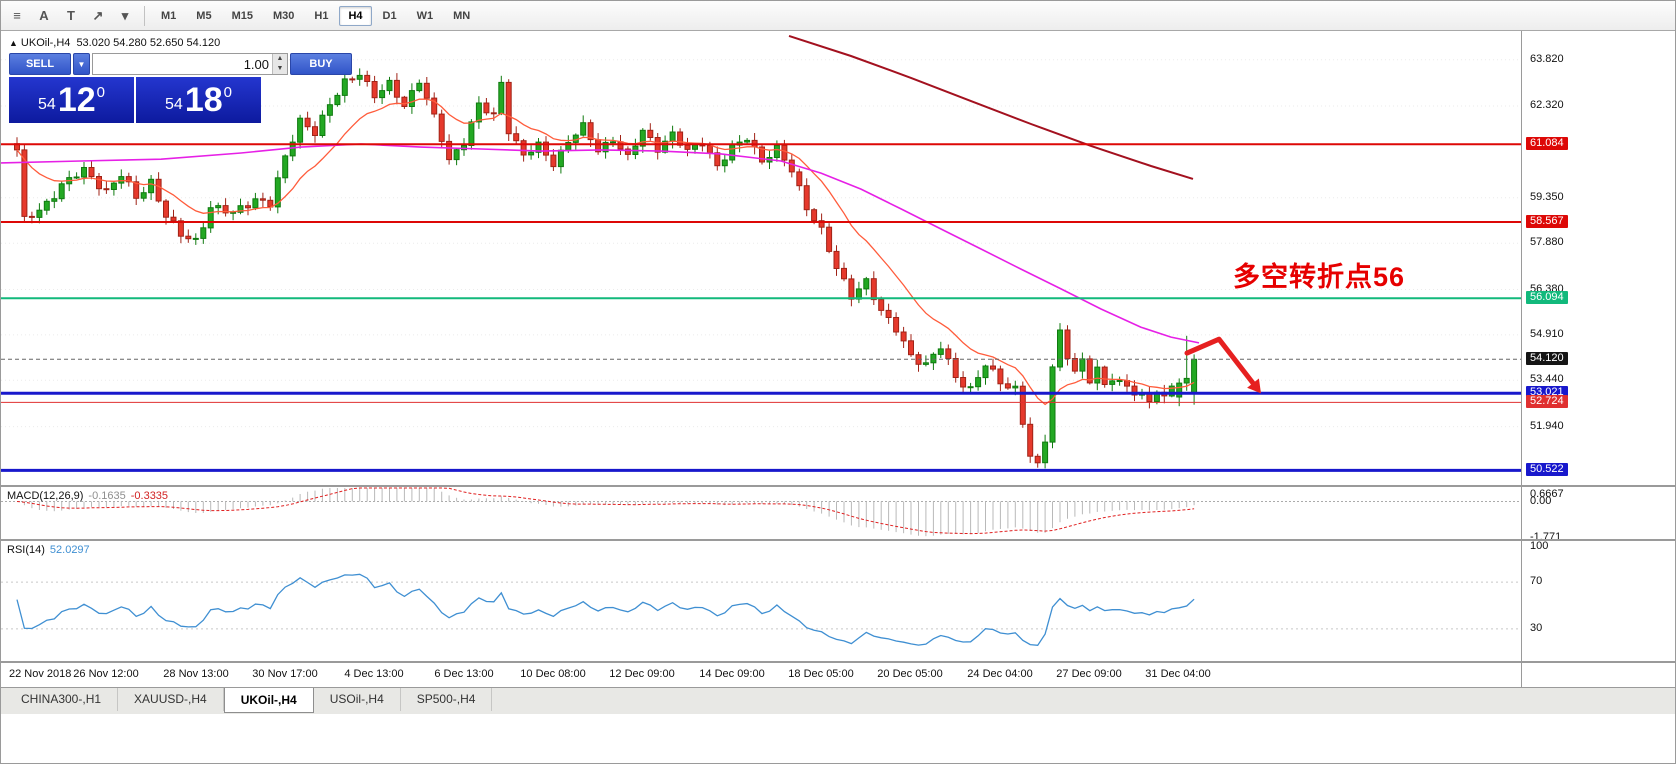 Image resolution: width=1676 pixels, height=764 pixels. I want to click on chart-tab-usoil-h4: USOil-,H4, so click(357, 699).